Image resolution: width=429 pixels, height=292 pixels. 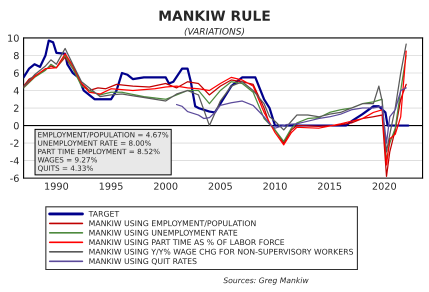 What do you see at coordinates (220, 186) in the screenshot?
I see `x-tick-label: 2005` at bounding box center [220, 186].